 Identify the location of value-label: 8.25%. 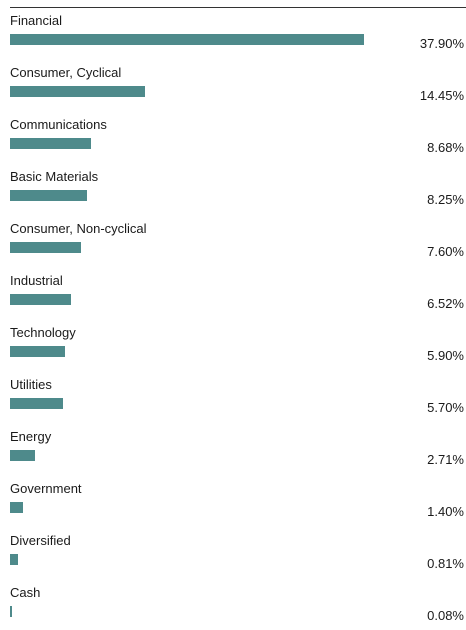
(445, 199).